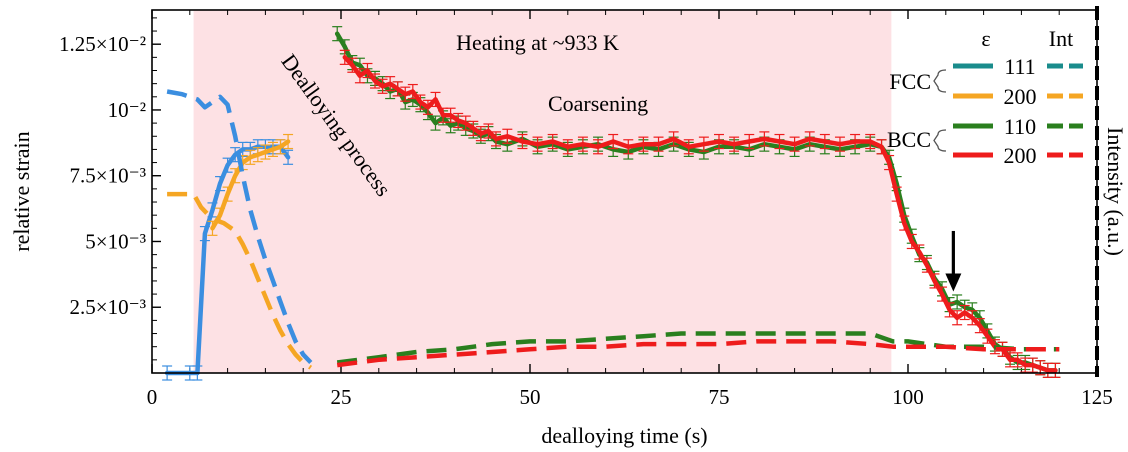 This screenshot has height=452, width=1128. I want to click on y2-axis-title: Intensity (a.u.), so click(1115, 191).